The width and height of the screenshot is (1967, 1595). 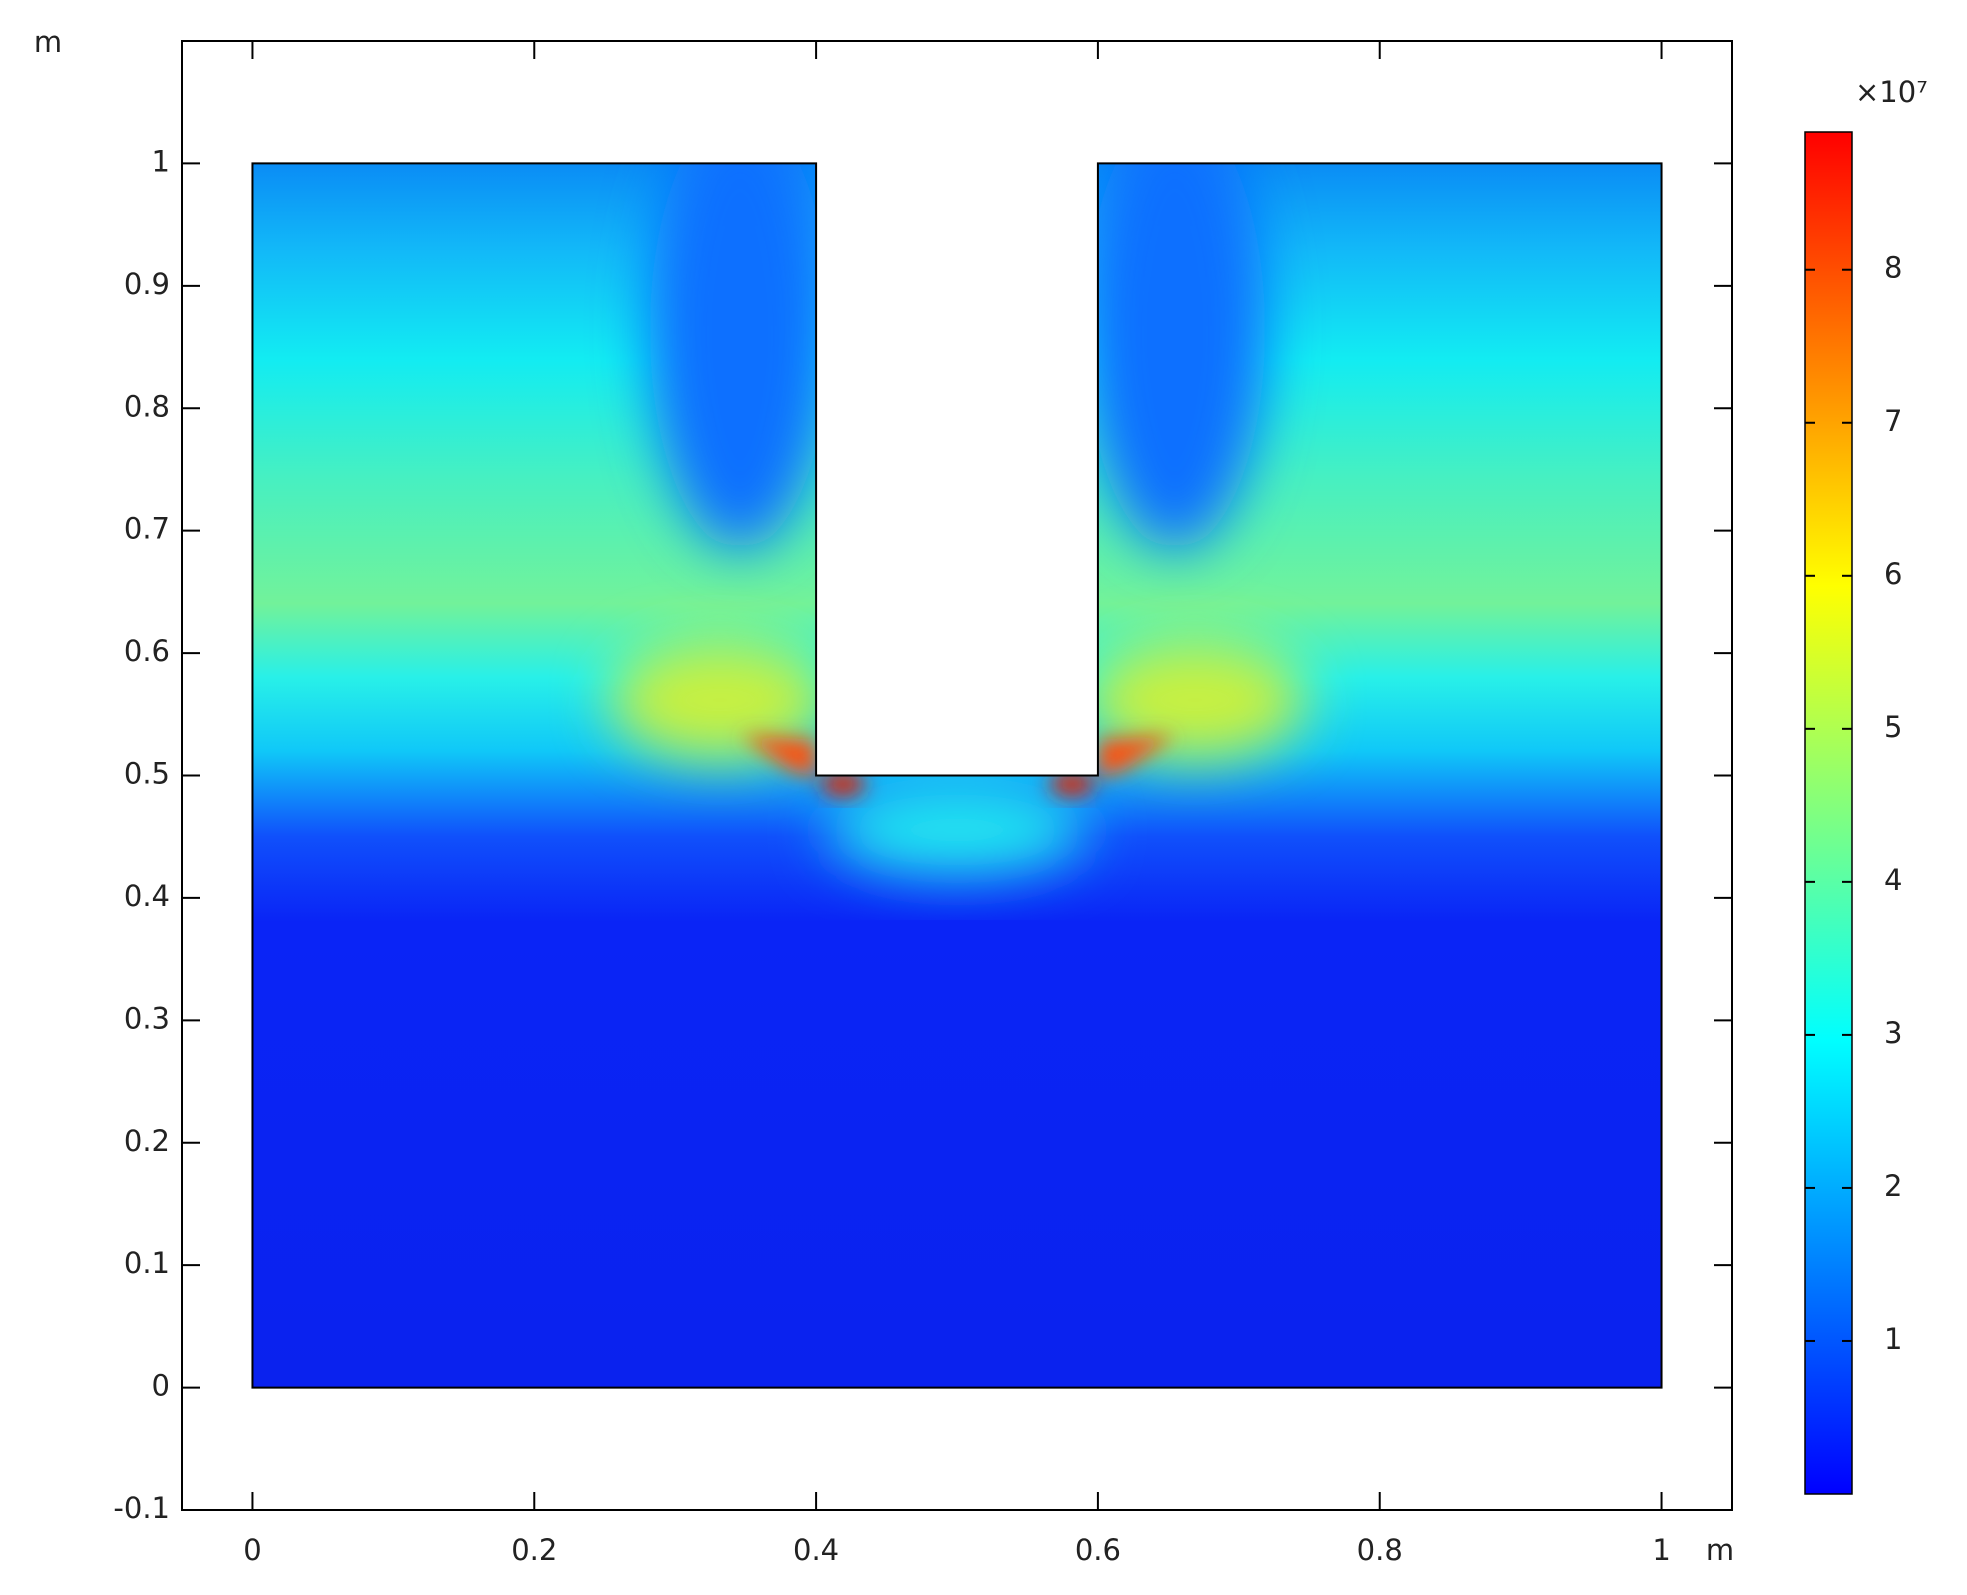 What do you see at coordinates (147, 284) in the screenshot?
I see `y-tick-label: 0.9` at bounding box center [147, 284].